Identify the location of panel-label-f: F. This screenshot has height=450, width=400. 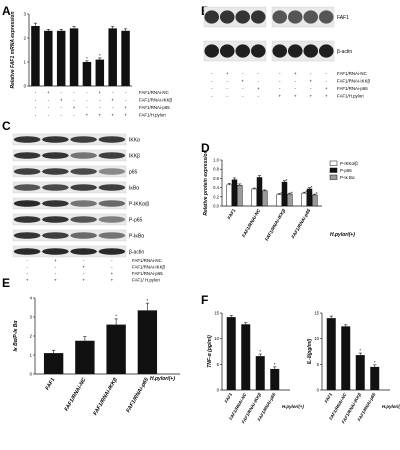
(204, 300).